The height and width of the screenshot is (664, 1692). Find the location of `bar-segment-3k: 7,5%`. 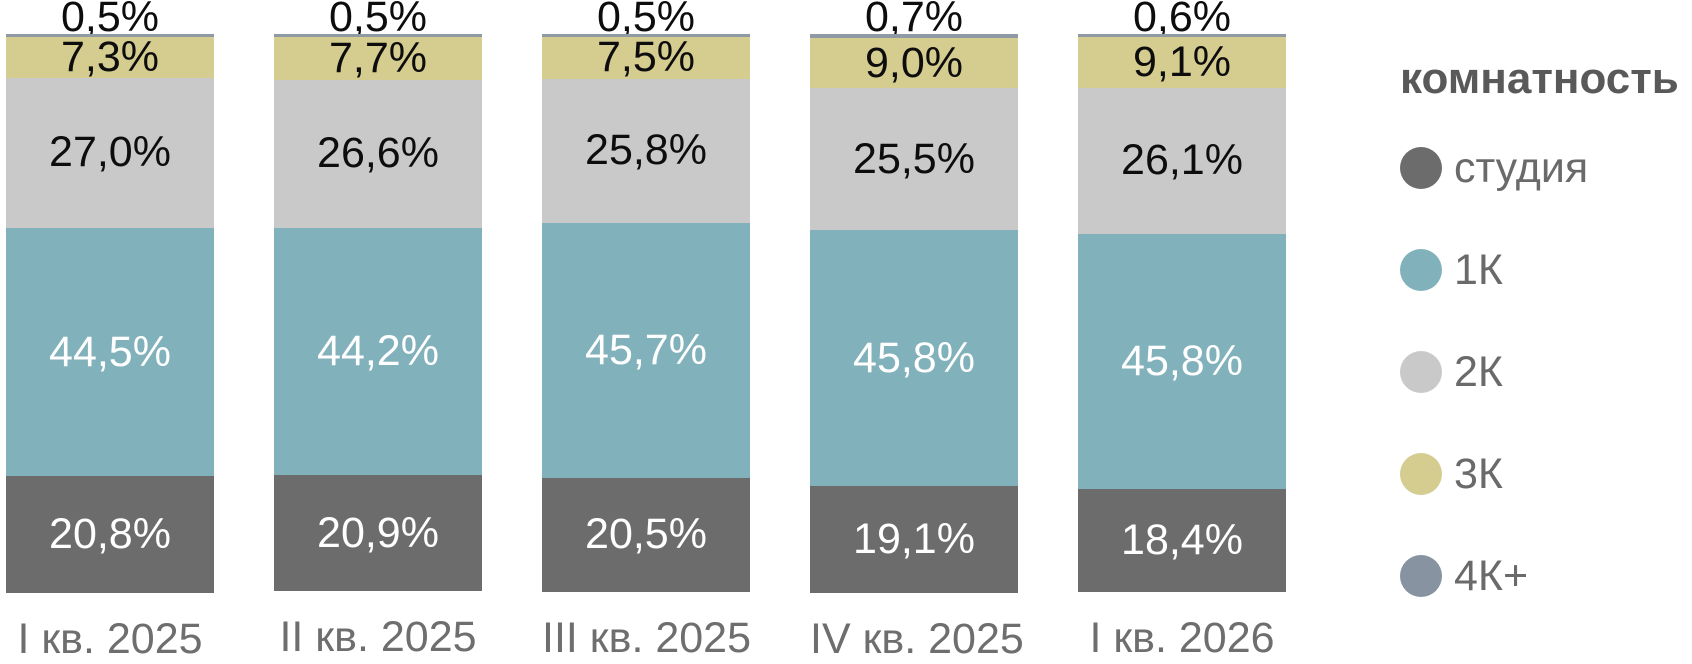

bar-segment-3k: 7,5% is located at coordinates (646, 57).